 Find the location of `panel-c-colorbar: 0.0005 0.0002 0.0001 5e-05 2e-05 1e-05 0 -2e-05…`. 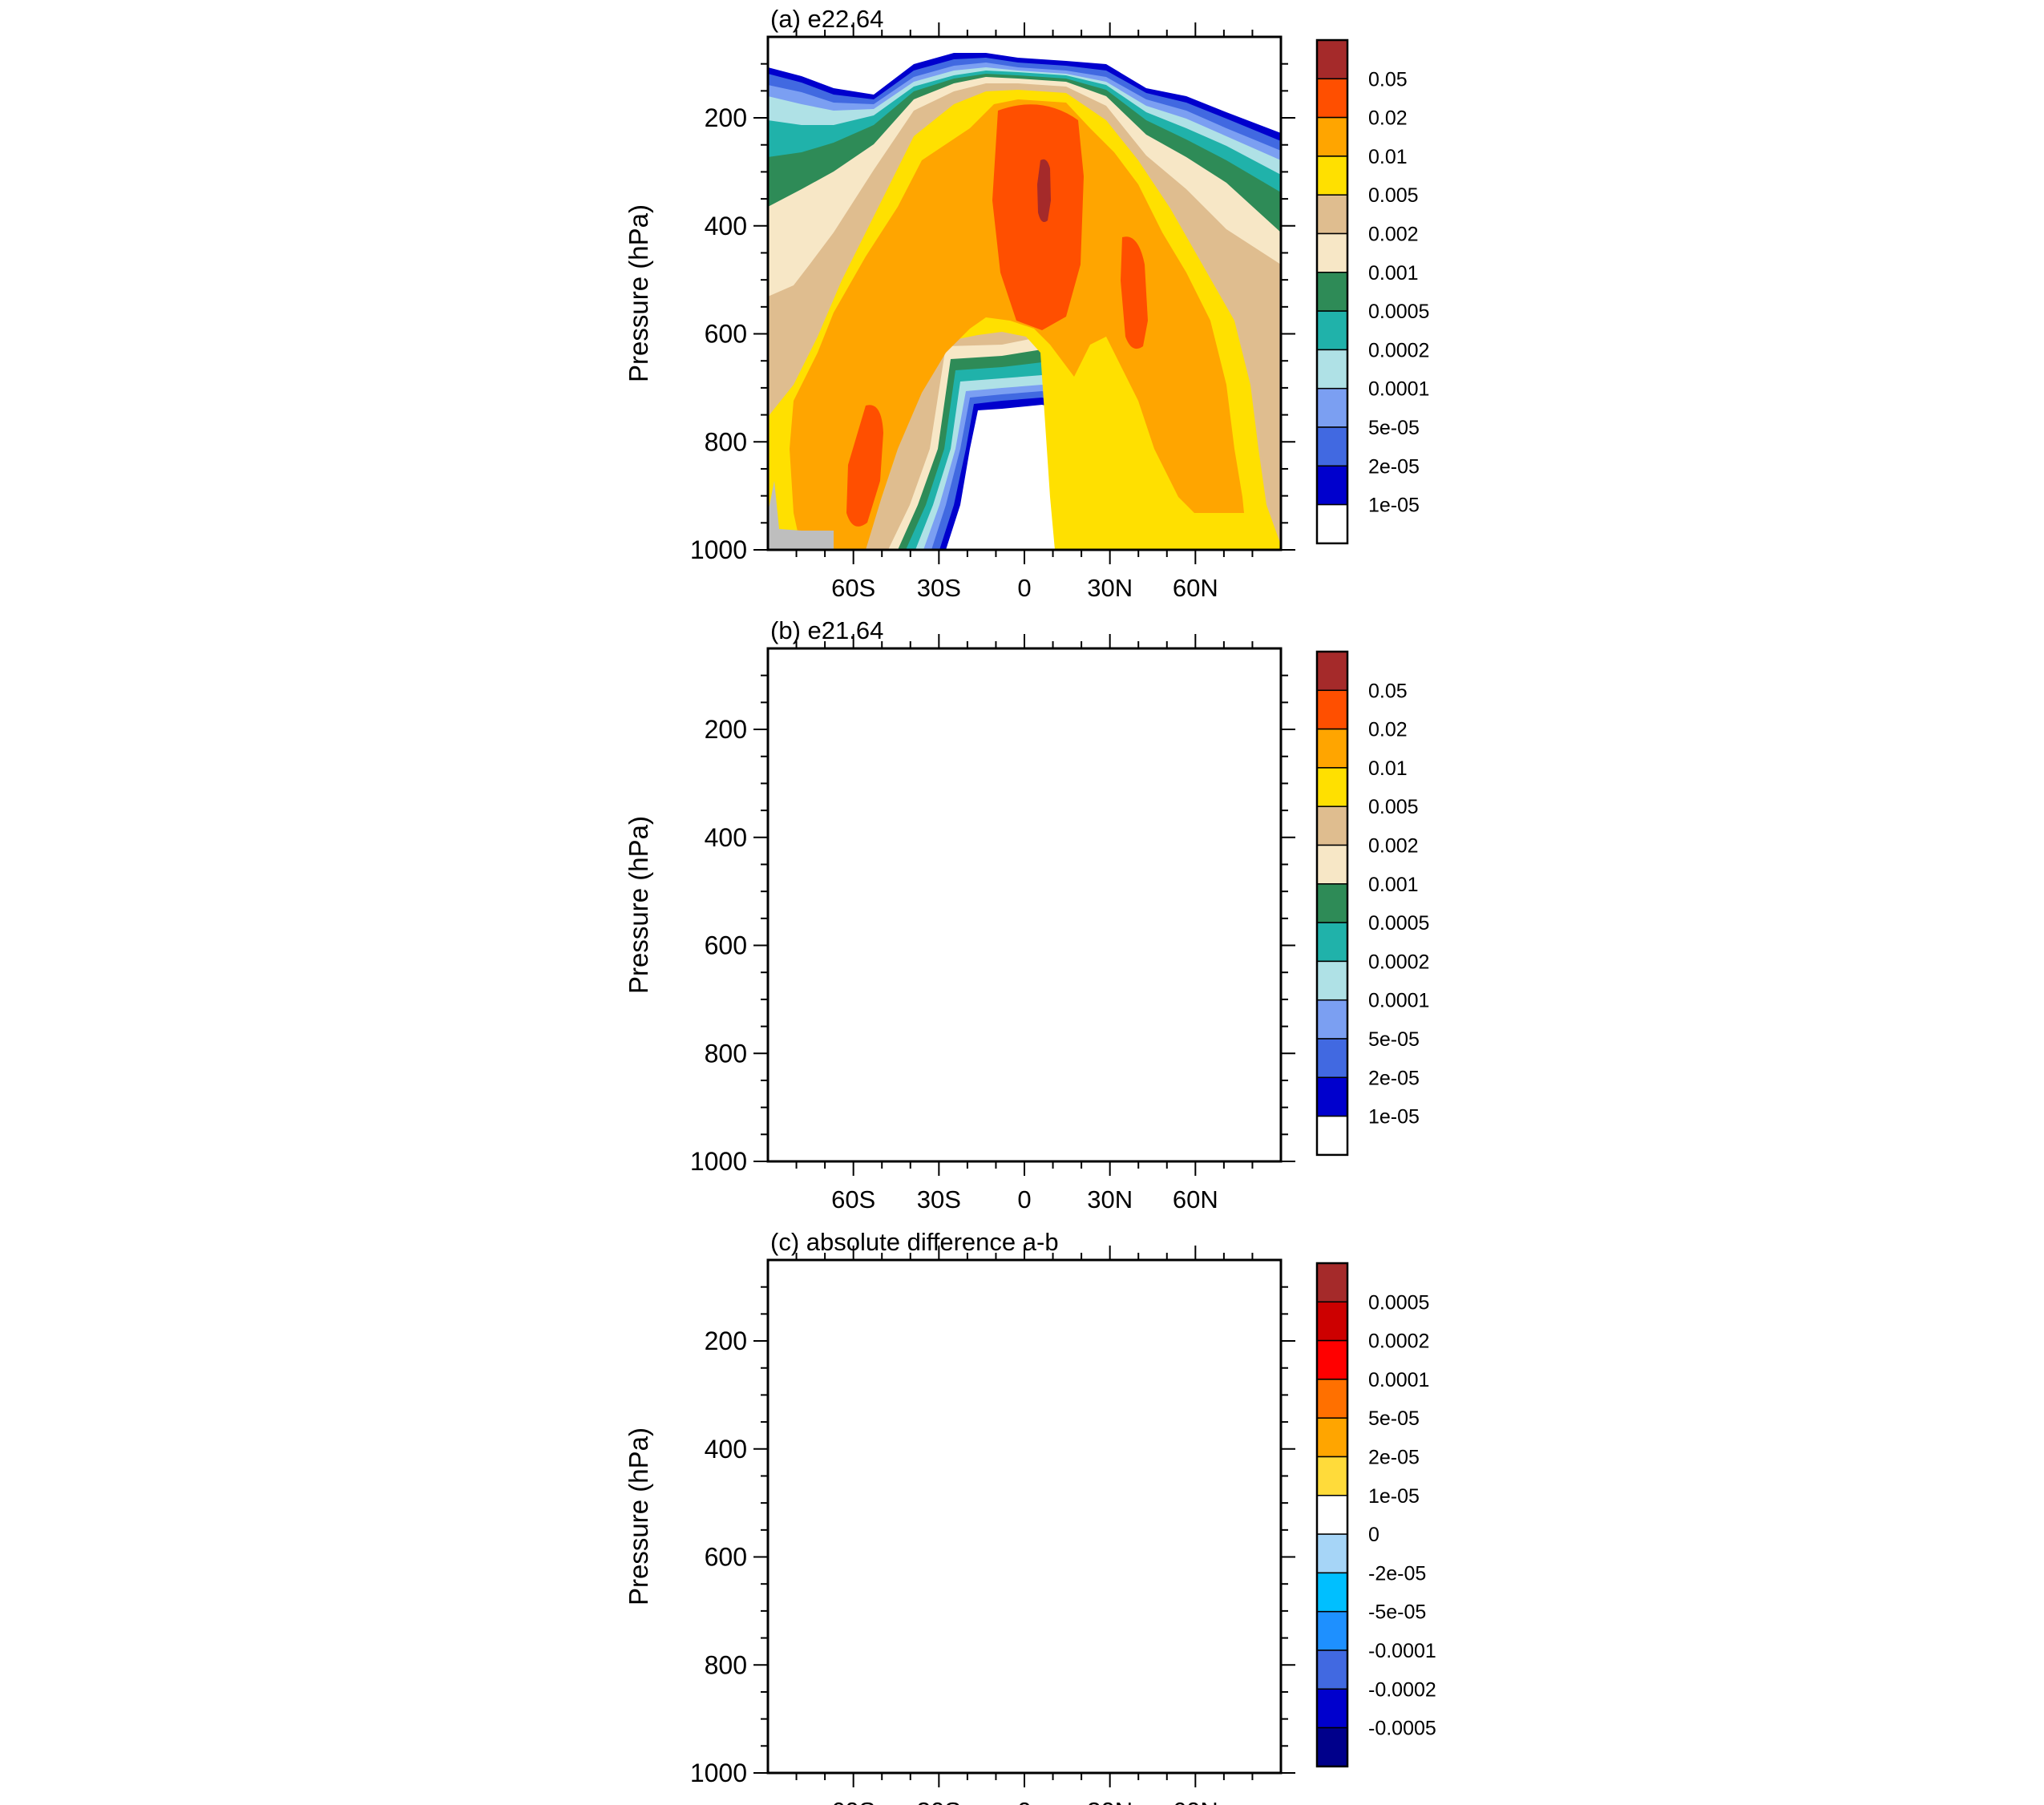

panel-c-colorbar: 0.0005 0.0002 0.0001 5e-05 2e-05 1e-05 0 -2e-05… is located at coordinates (1375, 1515).